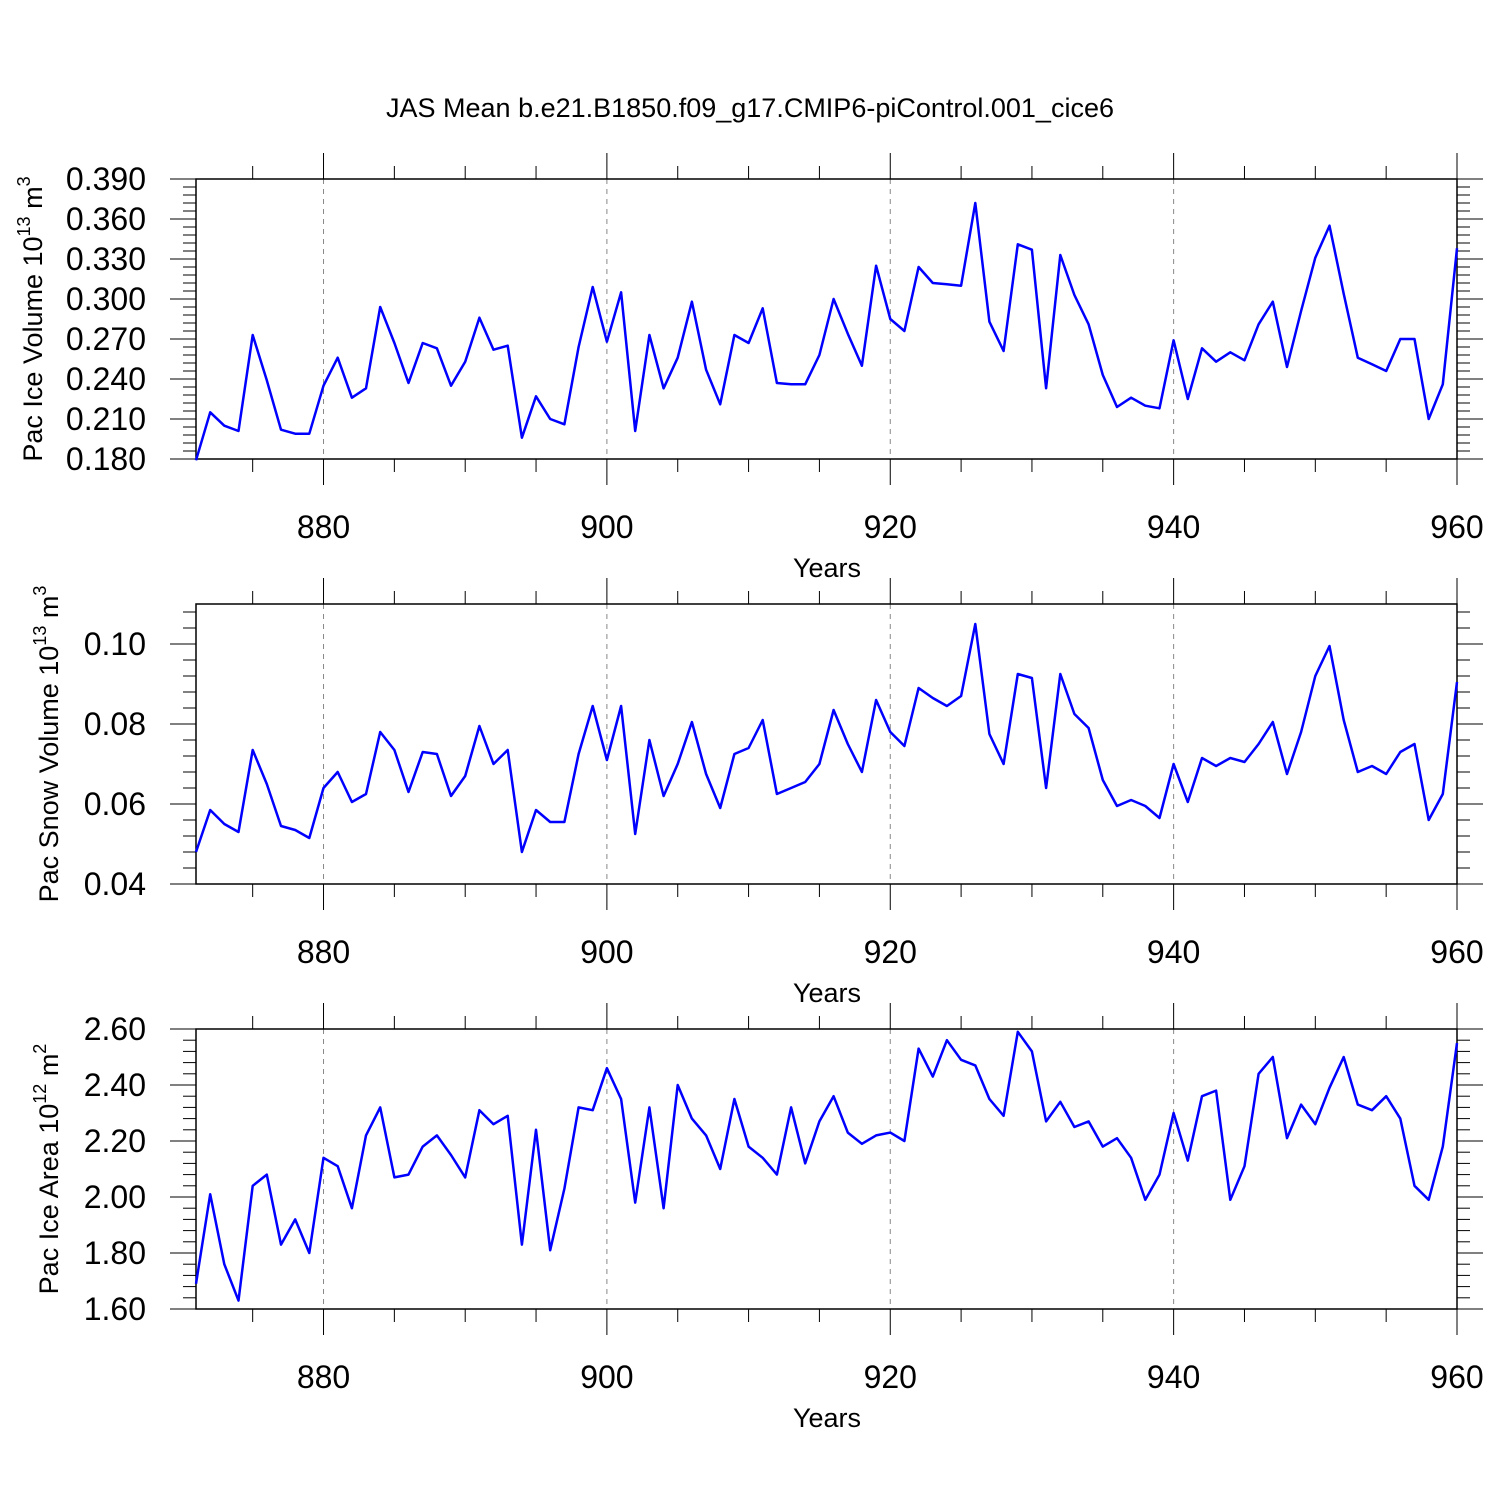  Describe the element at coordinates (40, 1049) in the screenshot. I see `y-axis-label-unit-exponent: 2` at that location.